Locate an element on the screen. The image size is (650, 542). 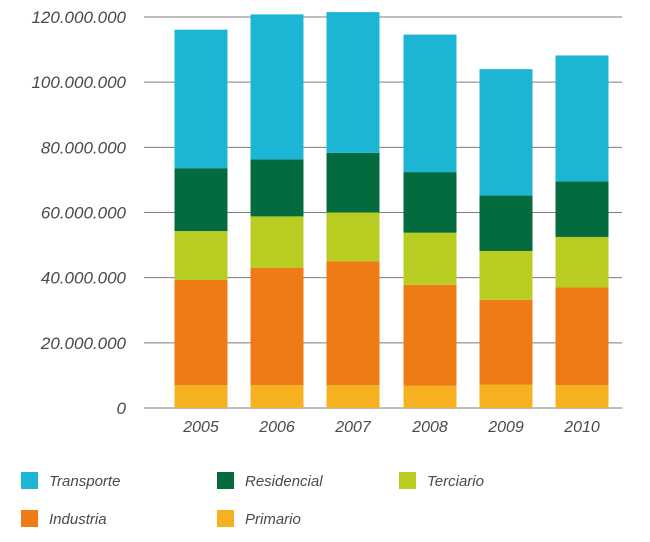
bar-segment-residencial-2007 is located at coordinates (353, 182).